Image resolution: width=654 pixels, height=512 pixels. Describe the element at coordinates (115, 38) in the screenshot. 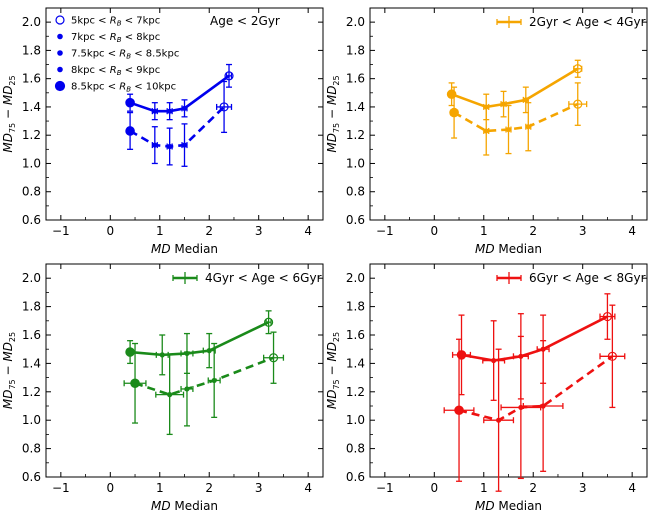

I see `legend-entry: 7kpc < RB < 8kpc` at that location.